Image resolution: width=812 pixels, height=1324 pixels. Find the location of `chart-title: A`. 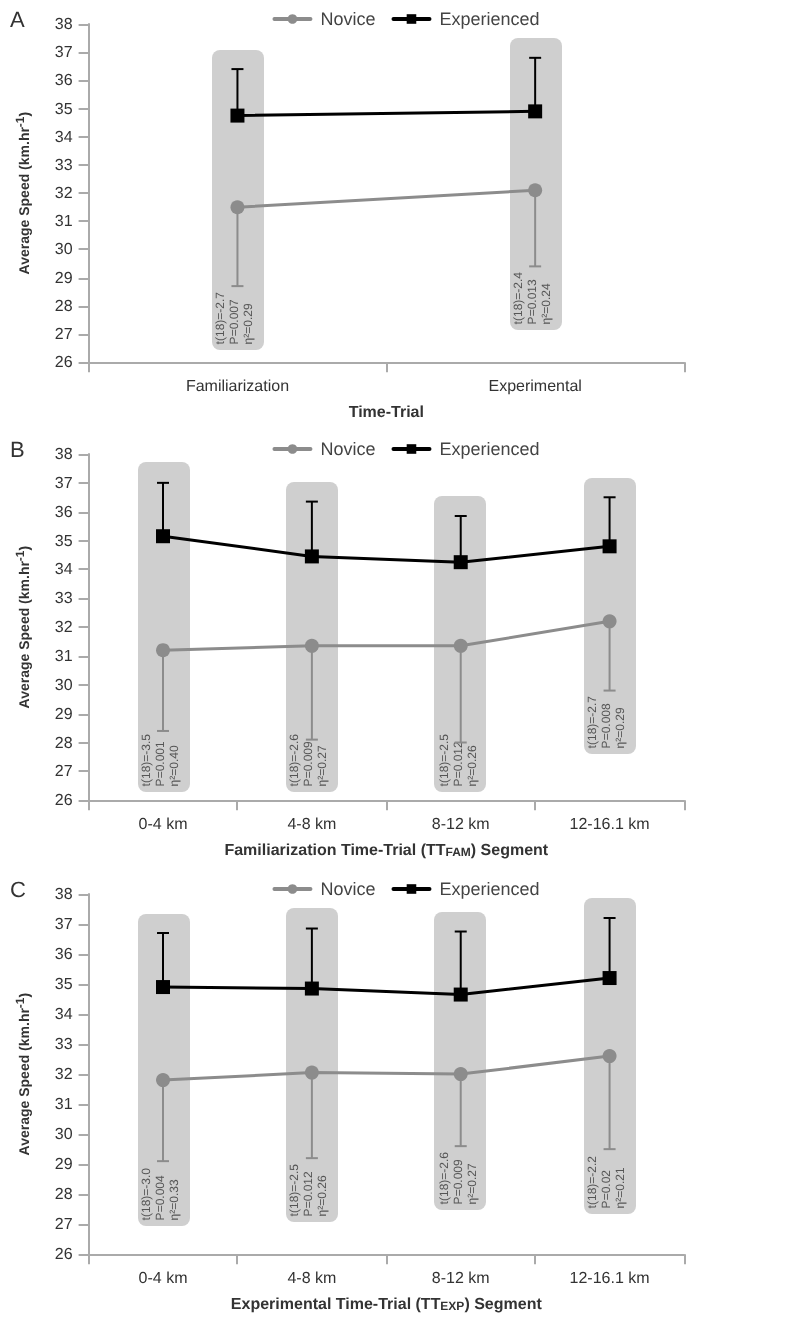

chart-title: A is located at coordinates (18, 21).